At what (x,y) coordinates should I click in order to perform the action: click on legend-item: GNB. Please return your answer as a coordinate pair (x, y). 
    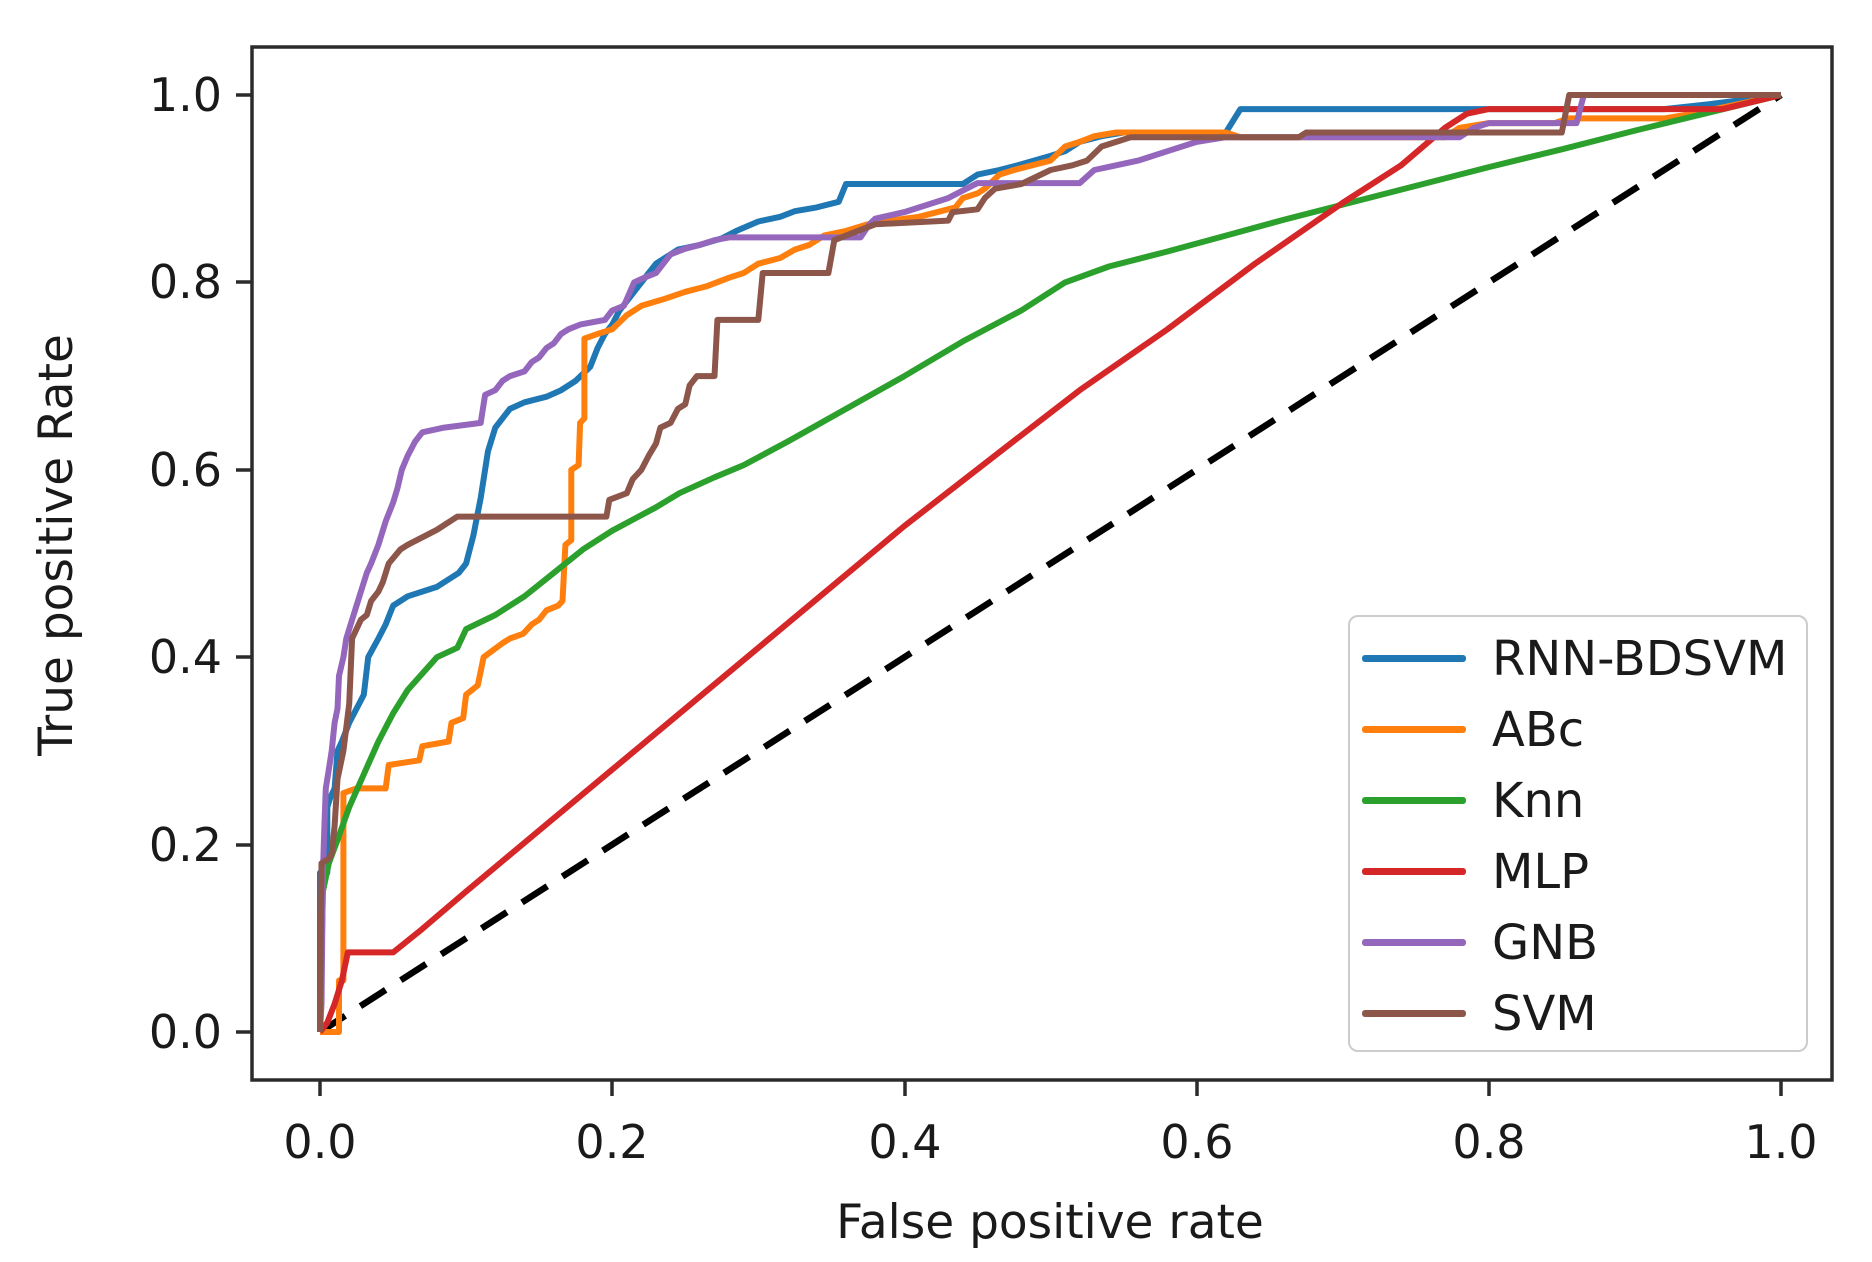
    Looking at the image, I should click on (1584, 942).